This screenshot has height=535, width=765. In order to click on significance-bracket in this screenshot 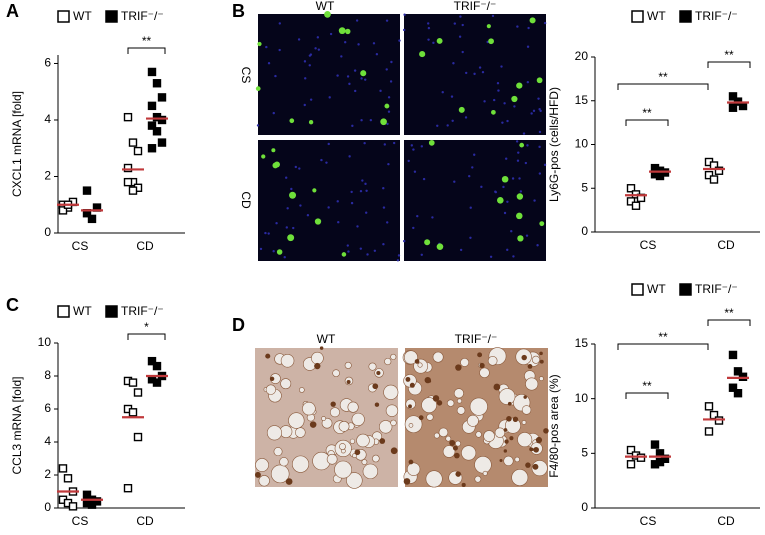, I will do `click(729, 322)`.